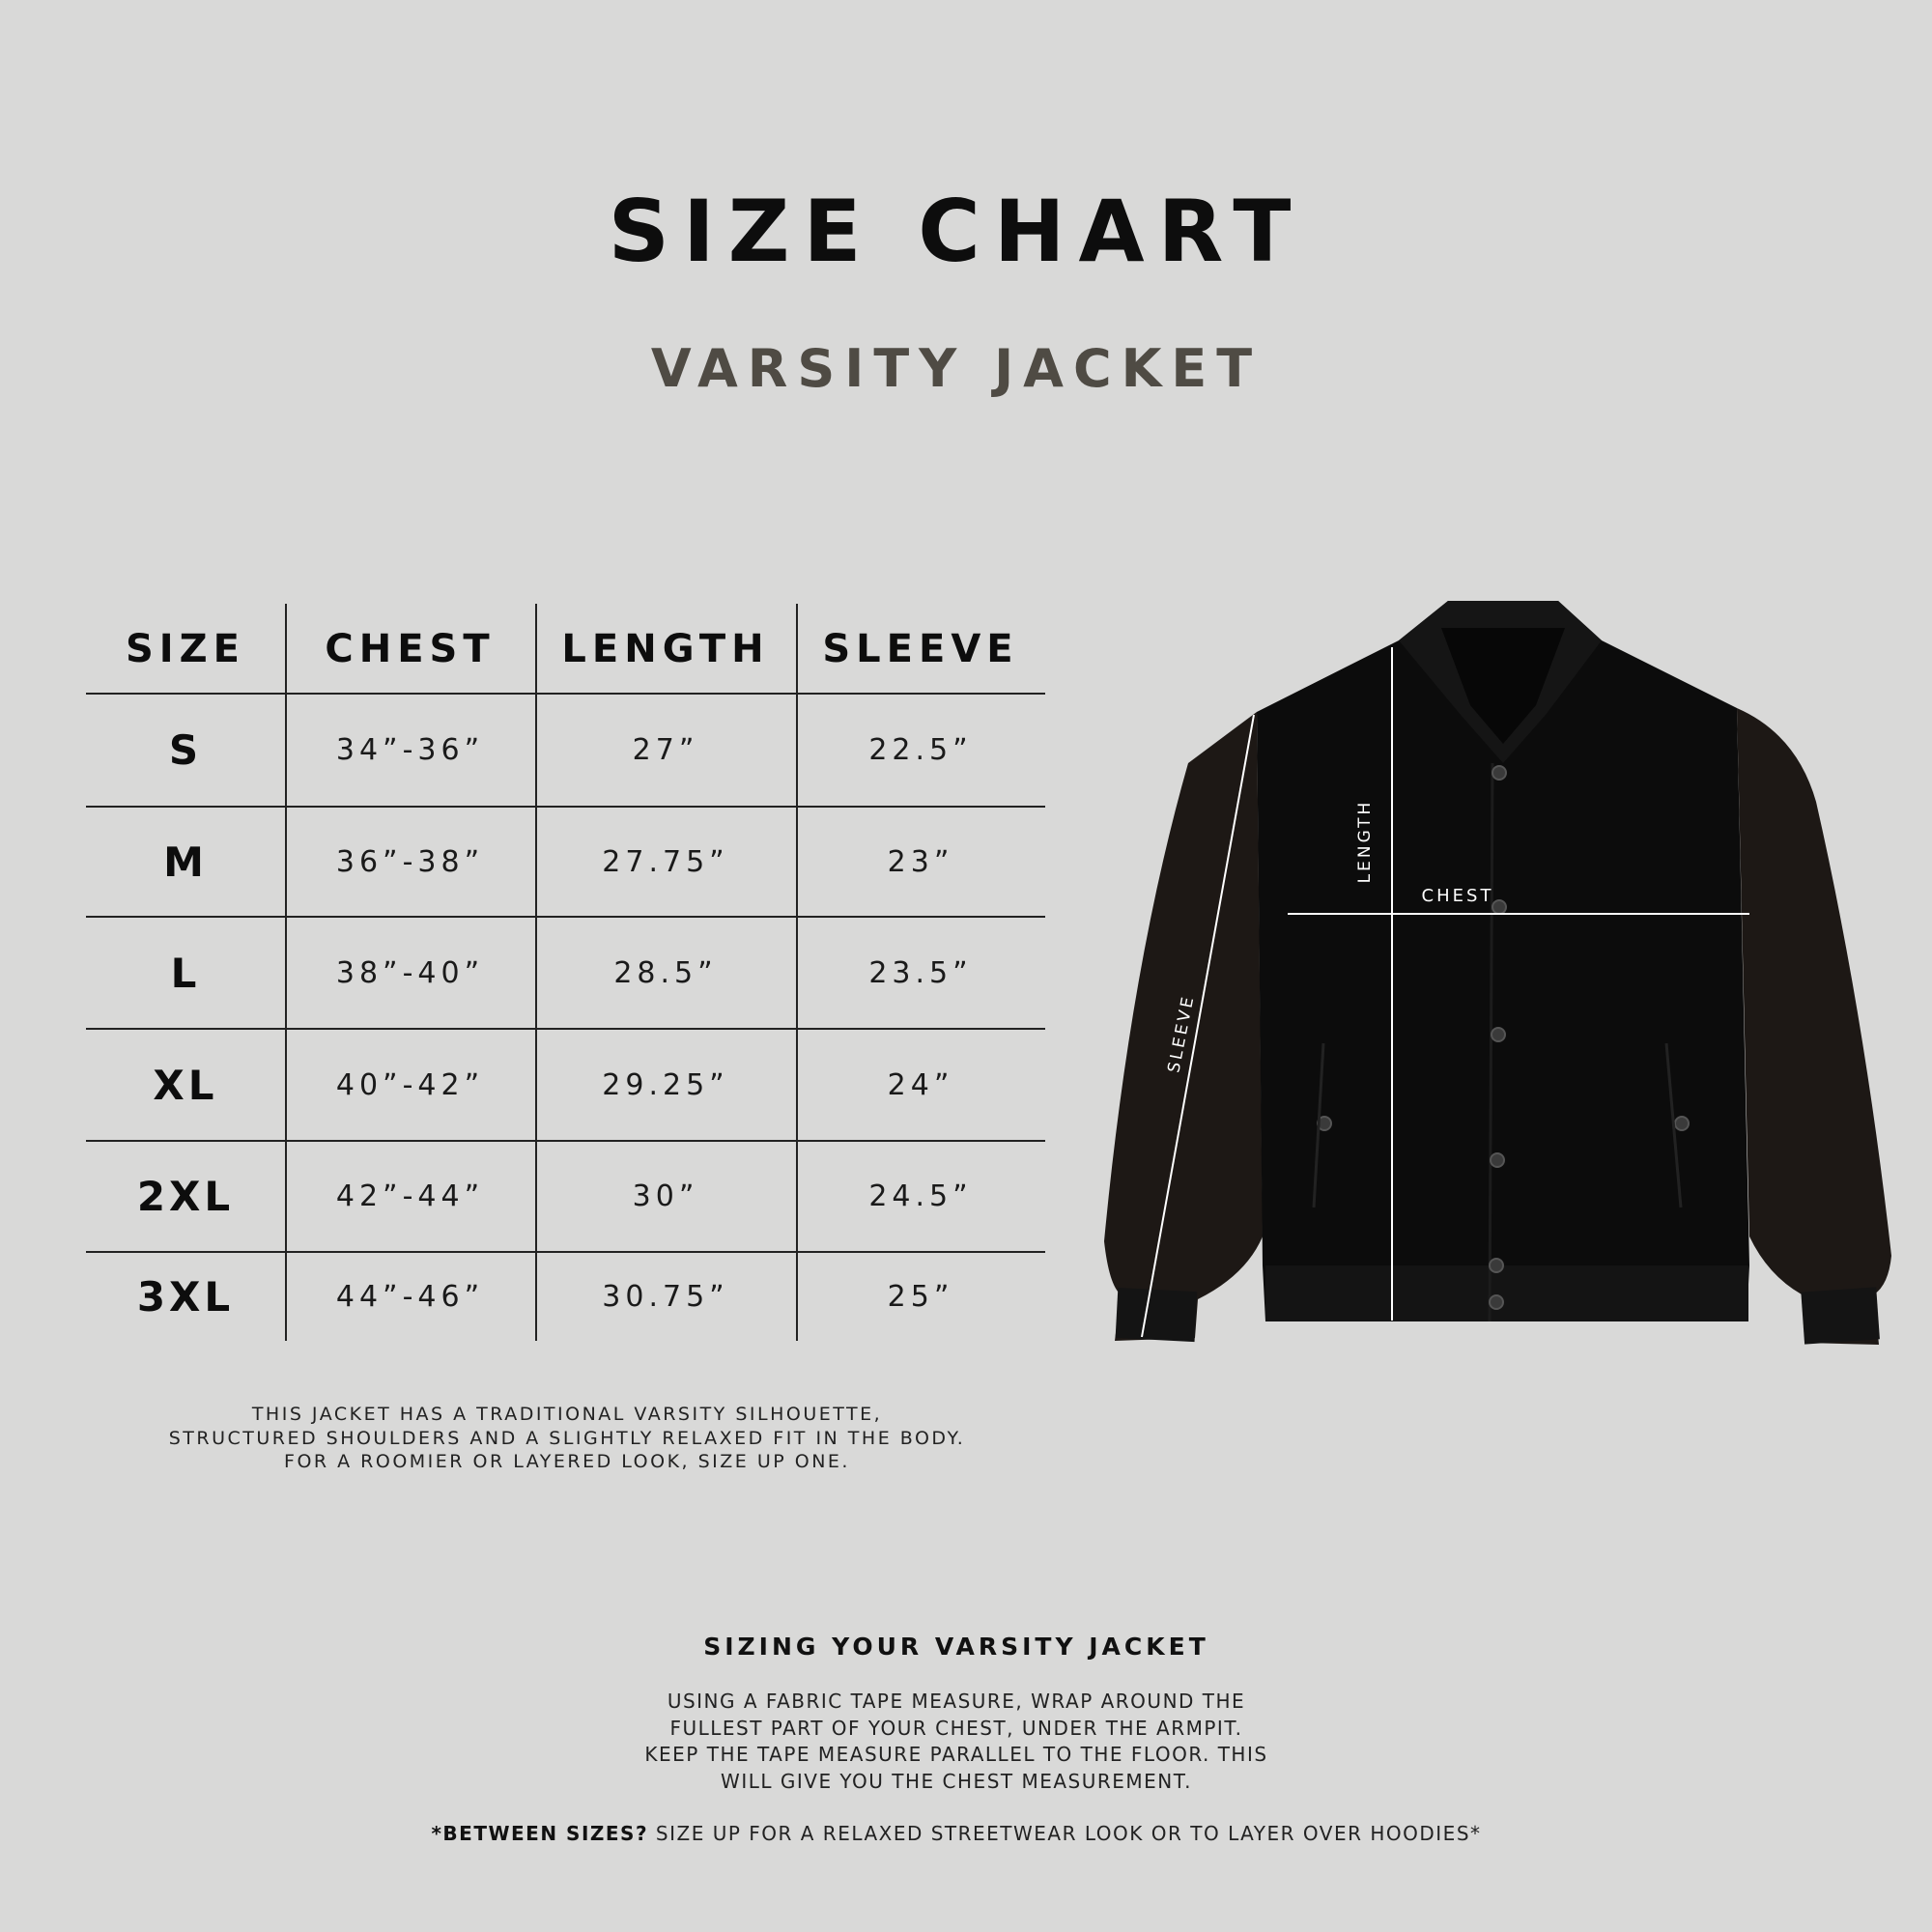 This screenshot has height=1932, width=1932. What do you see at coordinates (410, 648) in the screenshot?
I see `column-header: CHEST` at bounding box center [410, 648].